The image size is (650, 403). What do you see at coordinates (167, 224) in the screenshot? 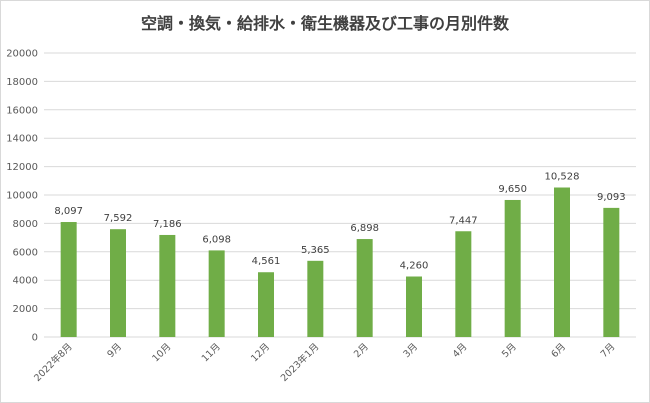
I see `data-label: 7,186` at bounding box center [167, 224].